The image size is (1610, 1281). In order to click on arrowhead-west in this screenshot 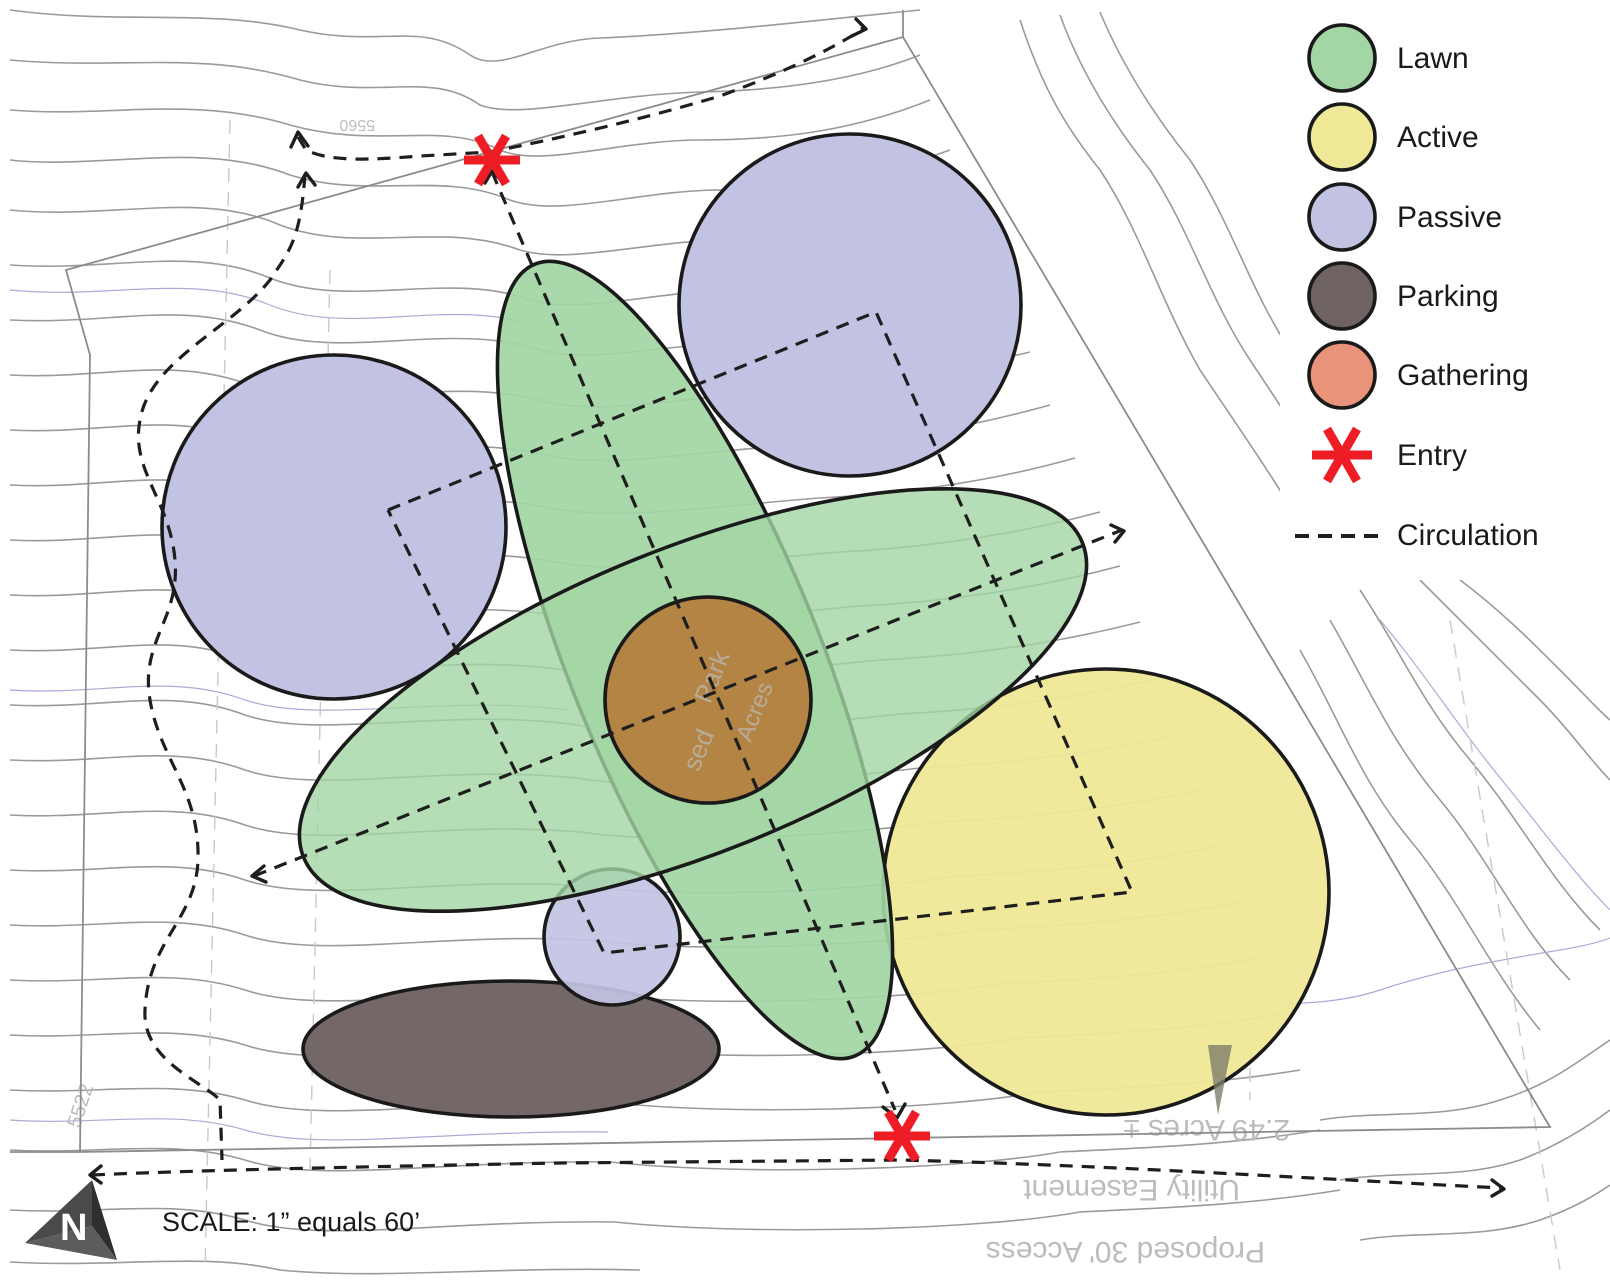, I will do `click(259, 874)`.